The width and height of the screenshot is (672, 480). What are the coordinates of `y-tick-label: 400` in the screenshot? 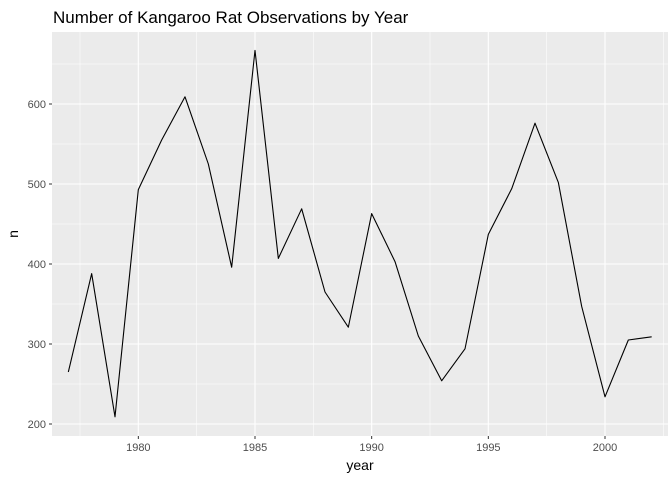 It's located at (37, 265).